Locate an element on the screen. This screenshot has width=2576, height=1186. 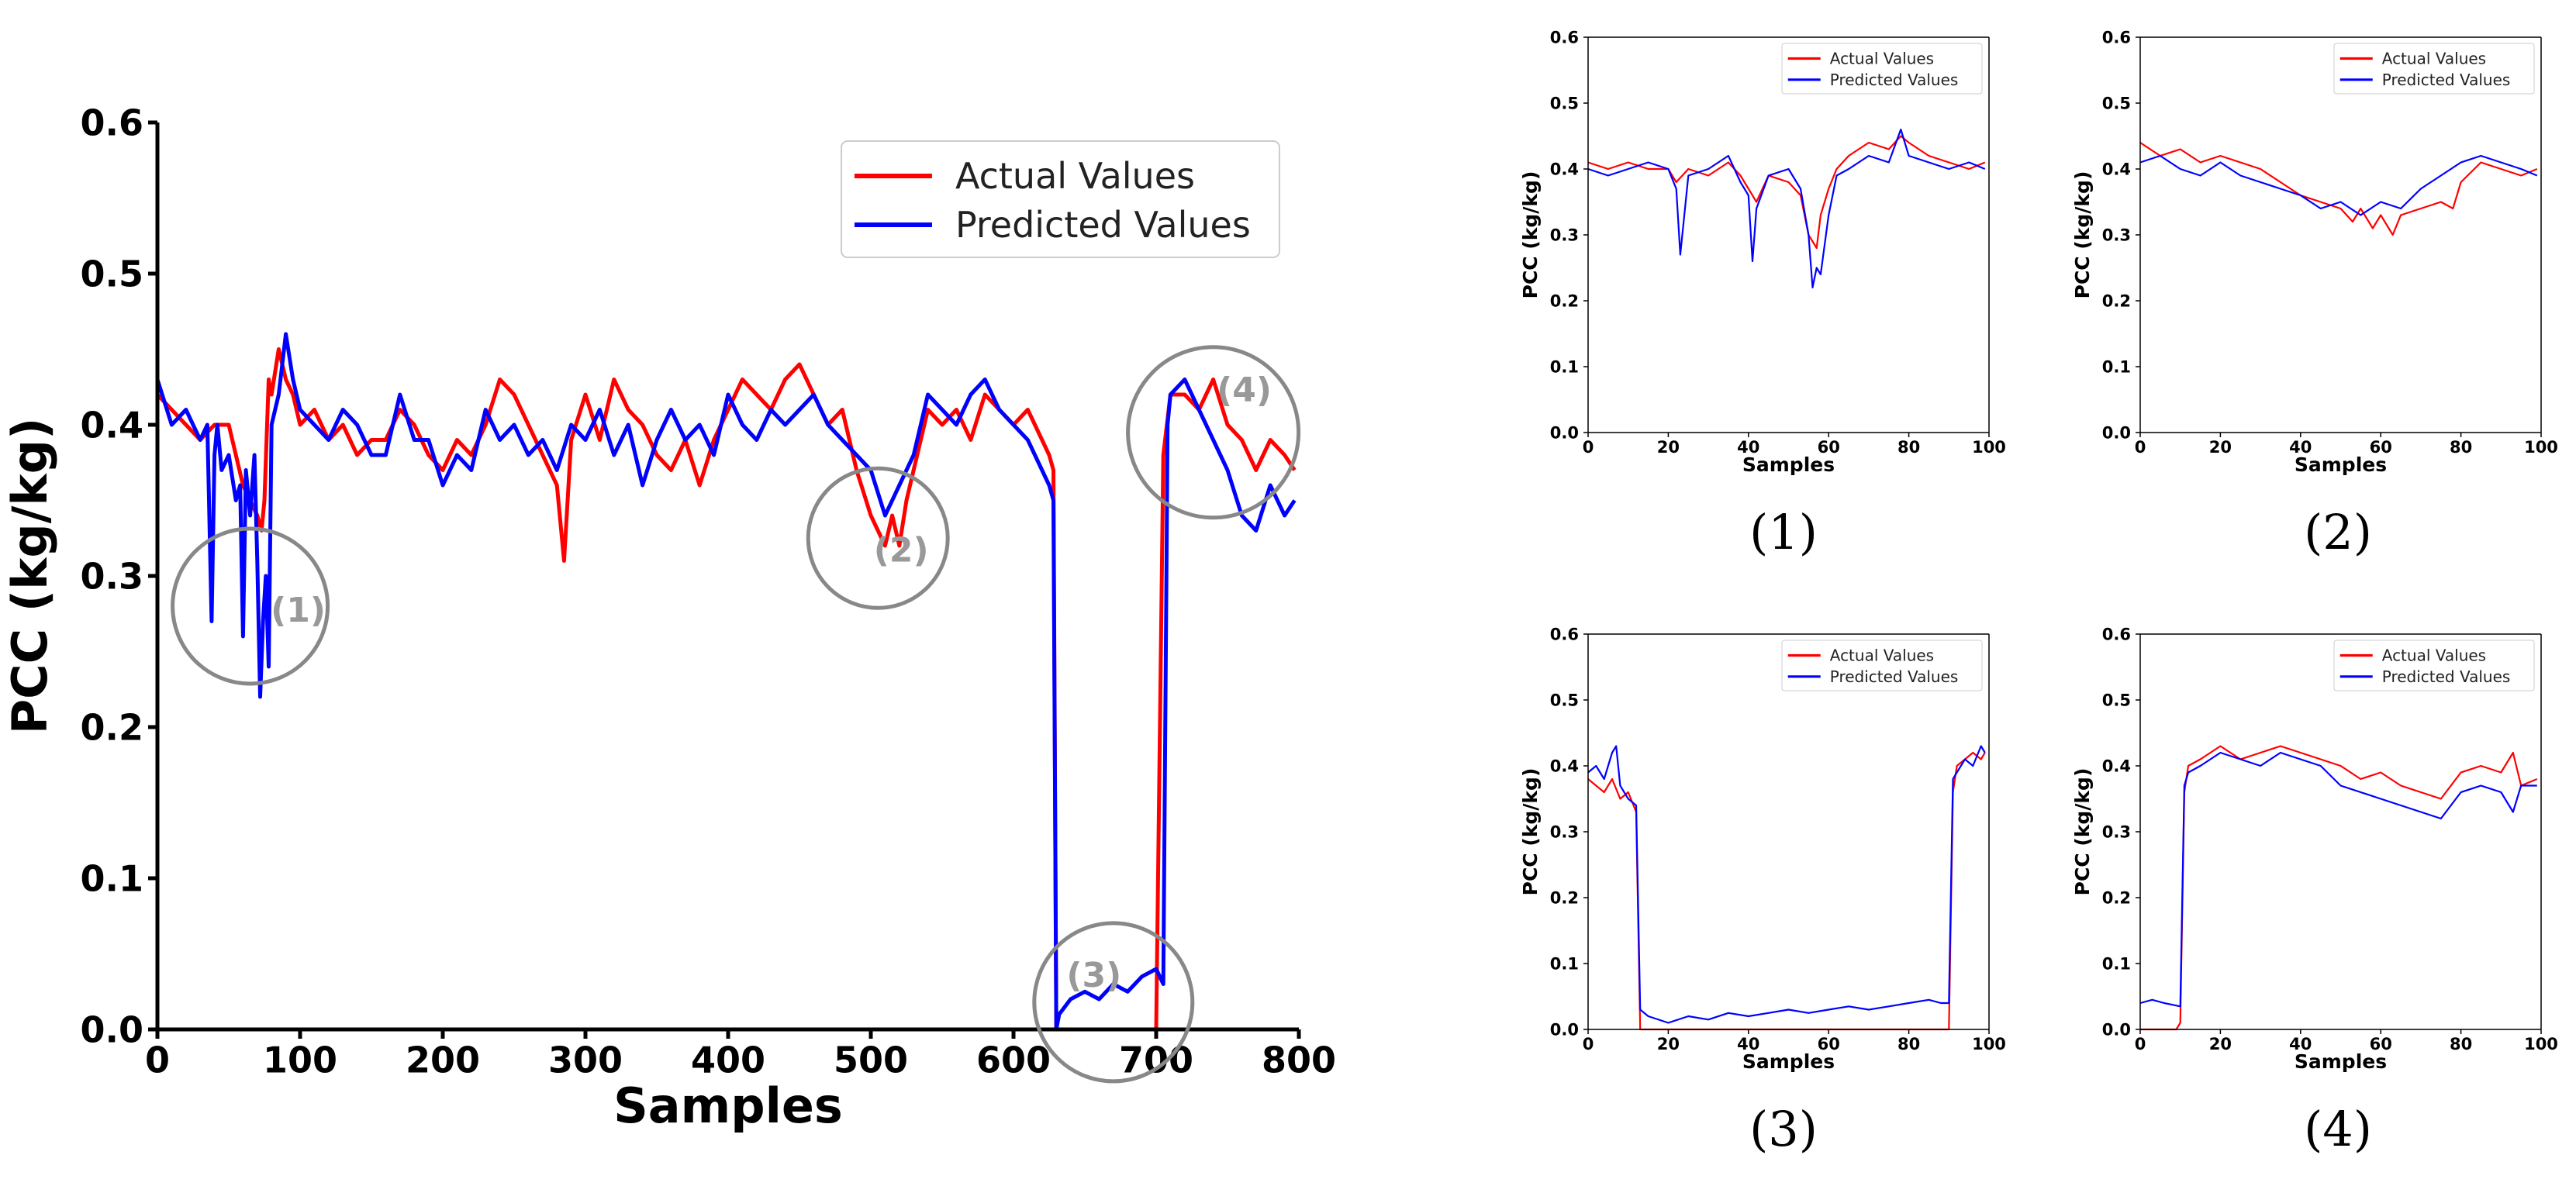
x-tick-label: 500 is located at coordinates (871, 1060).